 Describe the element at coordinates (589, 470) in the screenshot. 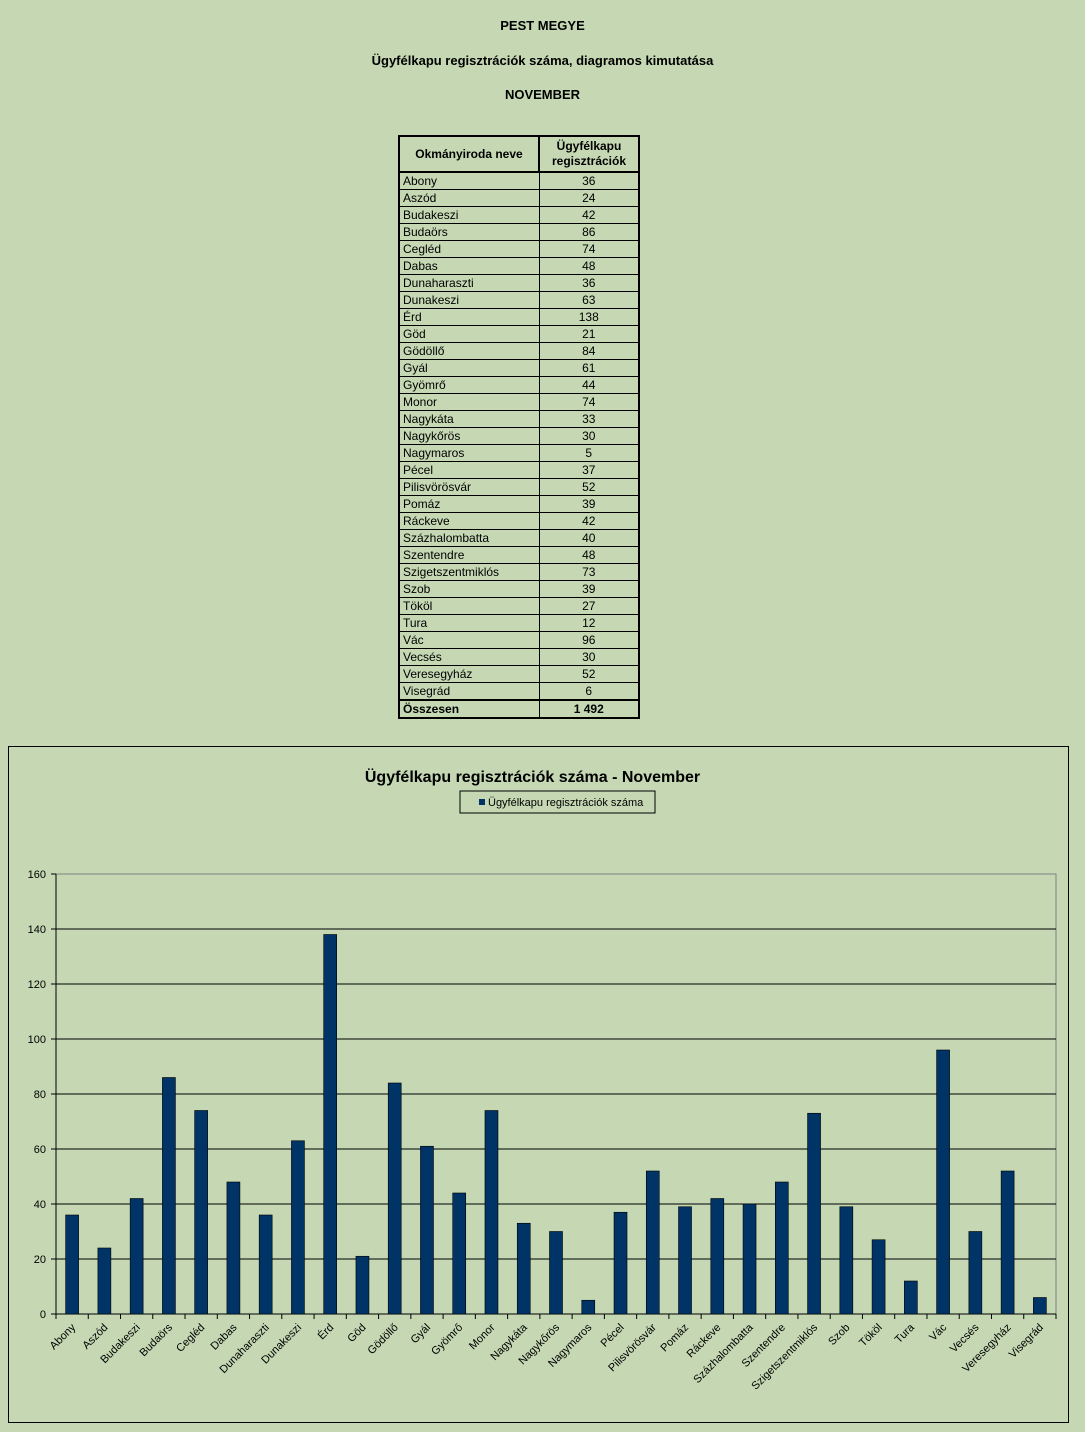

I see `registration-count-cell: 37` at that location.